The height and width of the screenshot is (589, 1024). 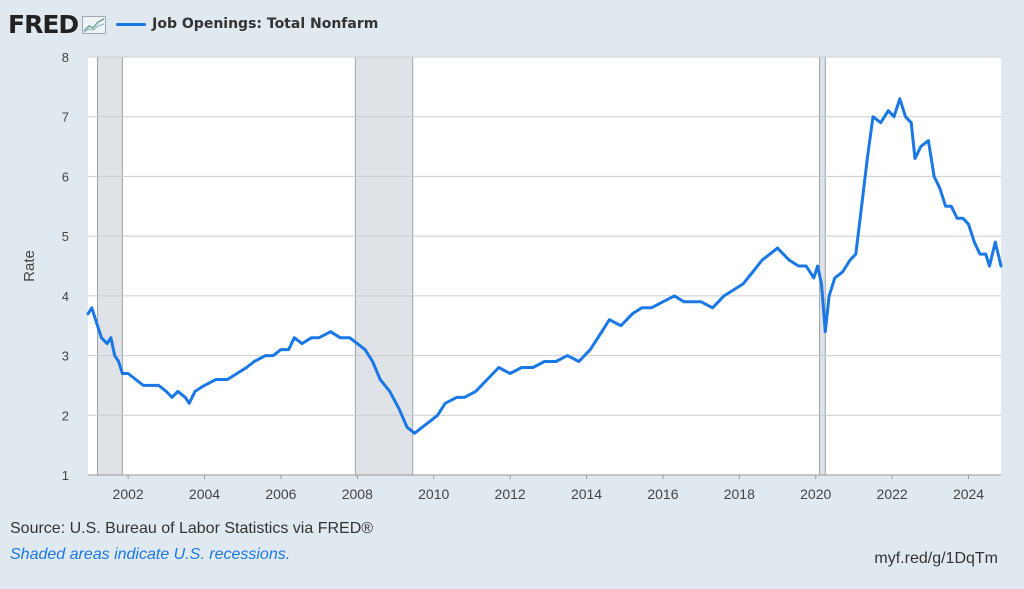 I want to click on chart-header: FRED Job Openings: Total Nonfarm, so click(x=193, y=24).